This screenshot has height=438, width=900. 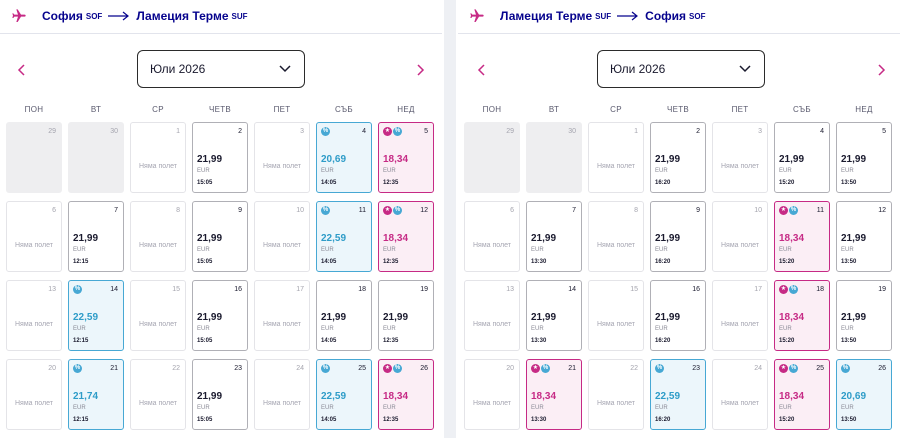 I want to click on day-cell: 7 21,99 EUR 13:30, so click(x=554, y=236).